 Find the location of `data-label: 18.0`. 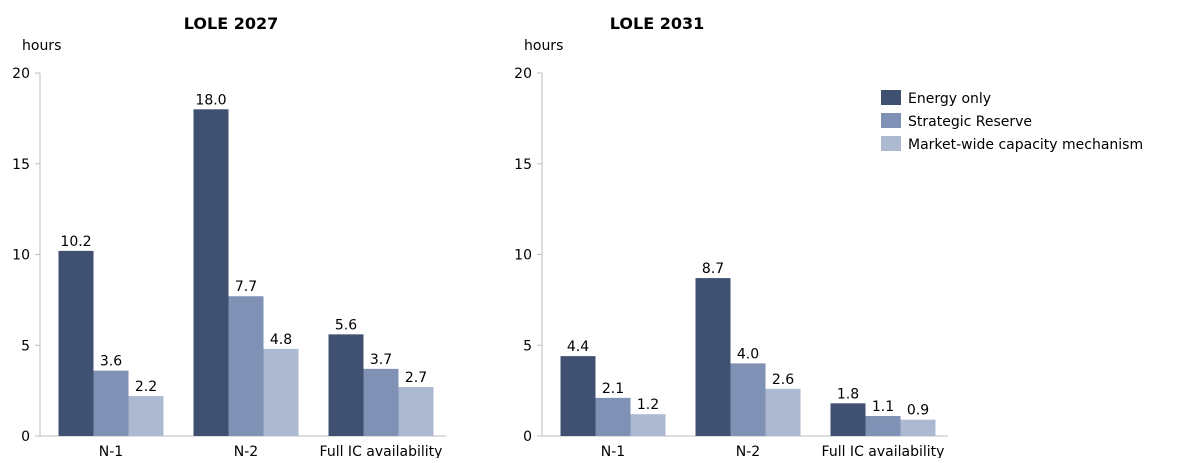

data-label: 18.0 is located at coordinates (210, 100).